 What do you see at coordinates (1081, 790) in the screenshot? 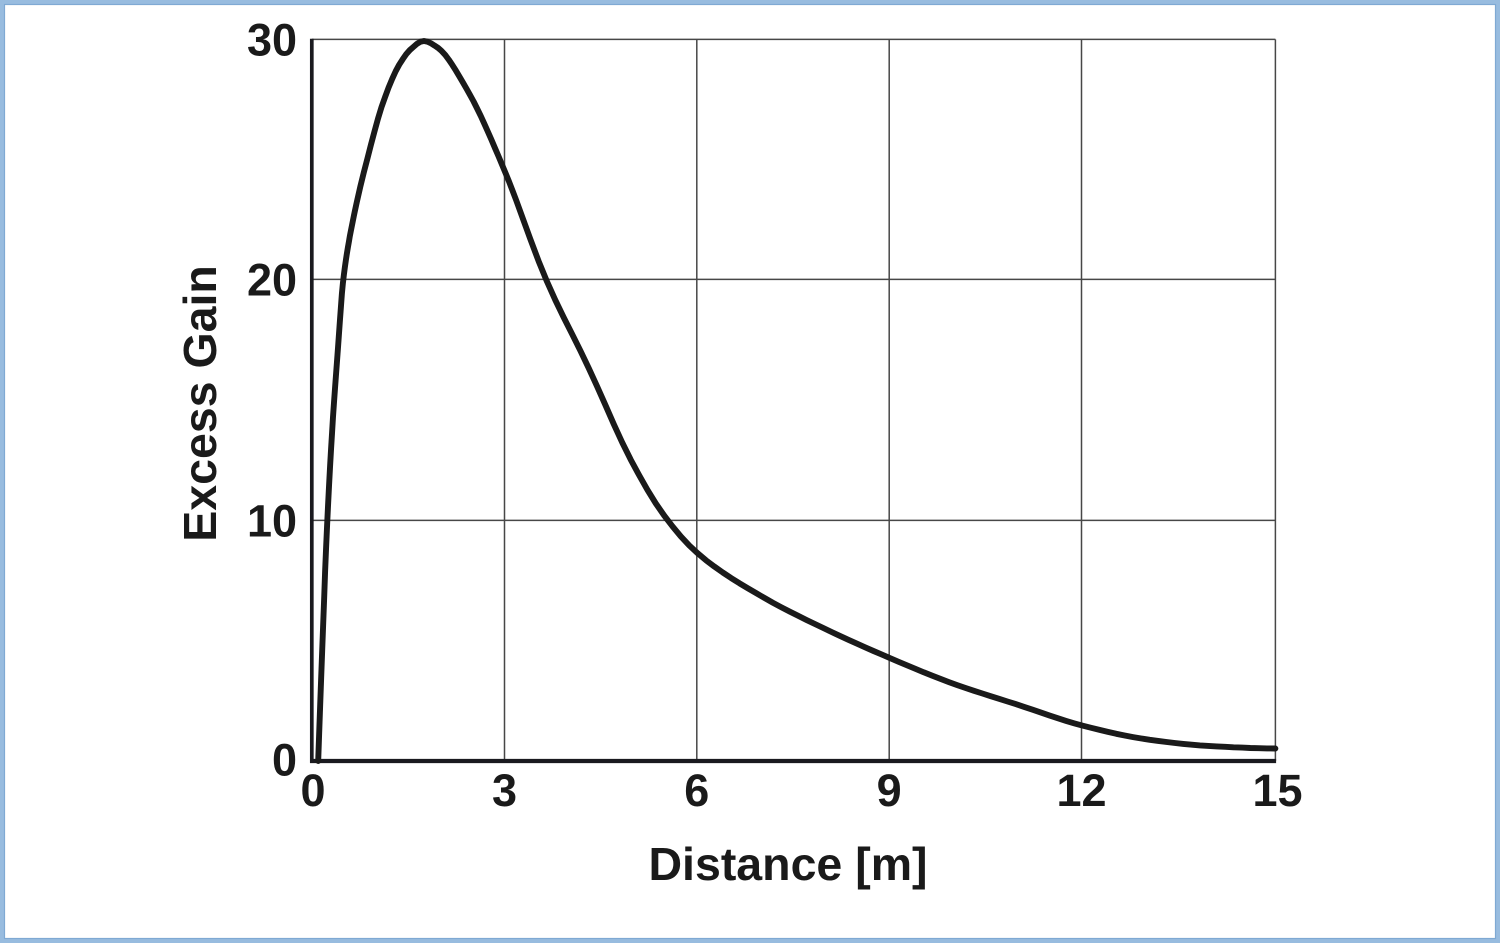
I see `svg-text: 12` at bounding box center [1081, 790].